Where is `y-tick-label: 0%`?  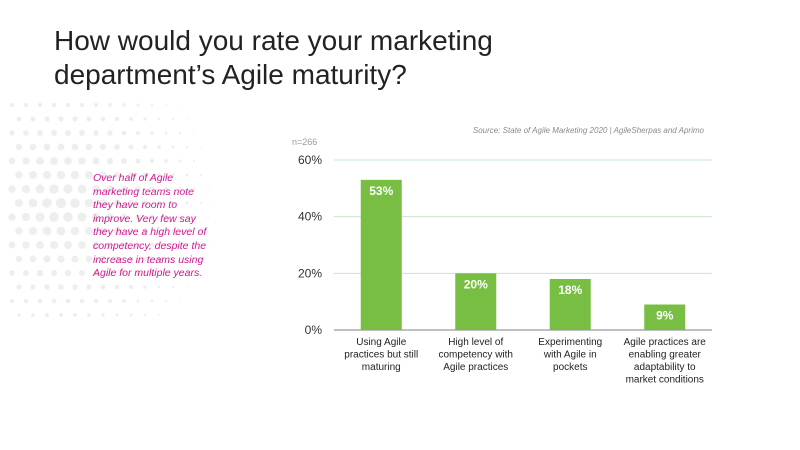 y-tick-label: 0% is located at coordinates (314, 330).